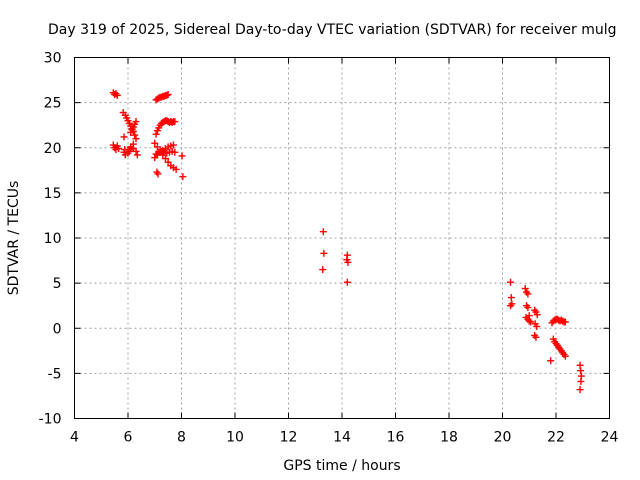 The image size is (640, 480). Describe the element at coordinates (74, 438) in the screenshot. I see `x-tick-label: 4` at that location.